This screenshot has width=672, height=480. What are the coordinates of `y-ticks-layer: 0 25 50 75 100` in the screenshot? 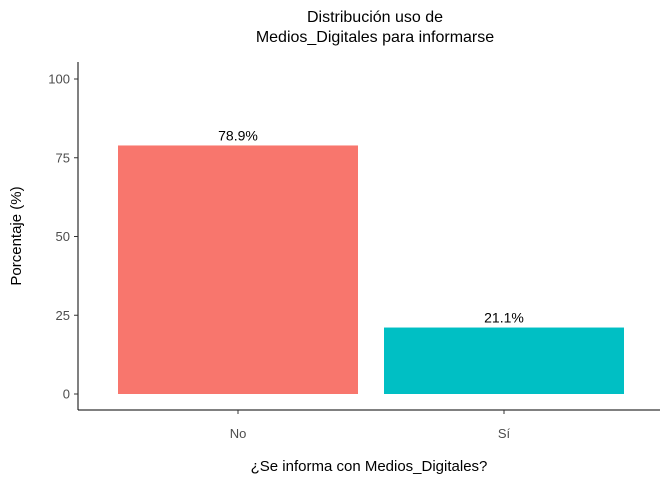 It's located at (63, 237).